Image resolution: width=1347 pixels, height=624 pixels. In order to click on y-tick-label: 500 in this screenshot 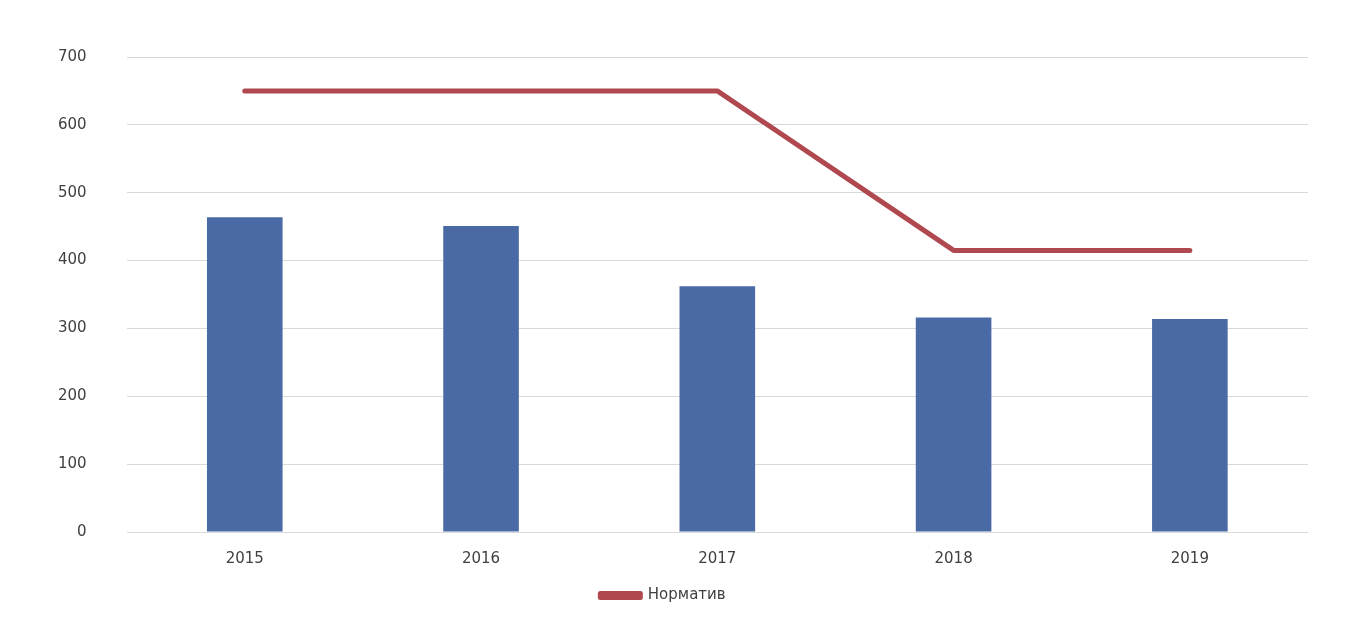, I will do `click(72, 191)`.